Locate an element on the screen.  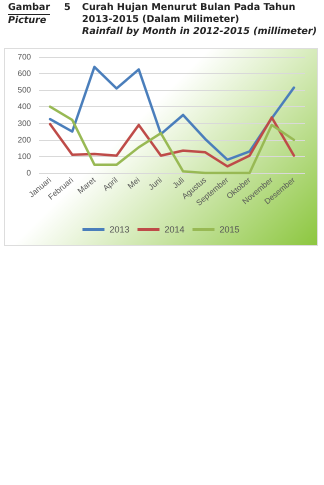
legend-label: 2015 is located at coordinates (230, 229).